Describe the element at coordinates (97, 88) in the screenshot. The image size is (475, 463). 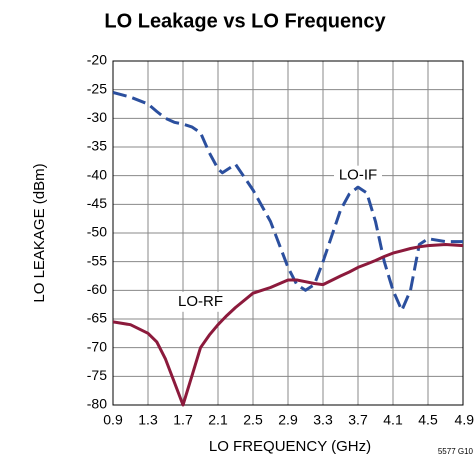
I see `y-tick-label: -25` at that location.